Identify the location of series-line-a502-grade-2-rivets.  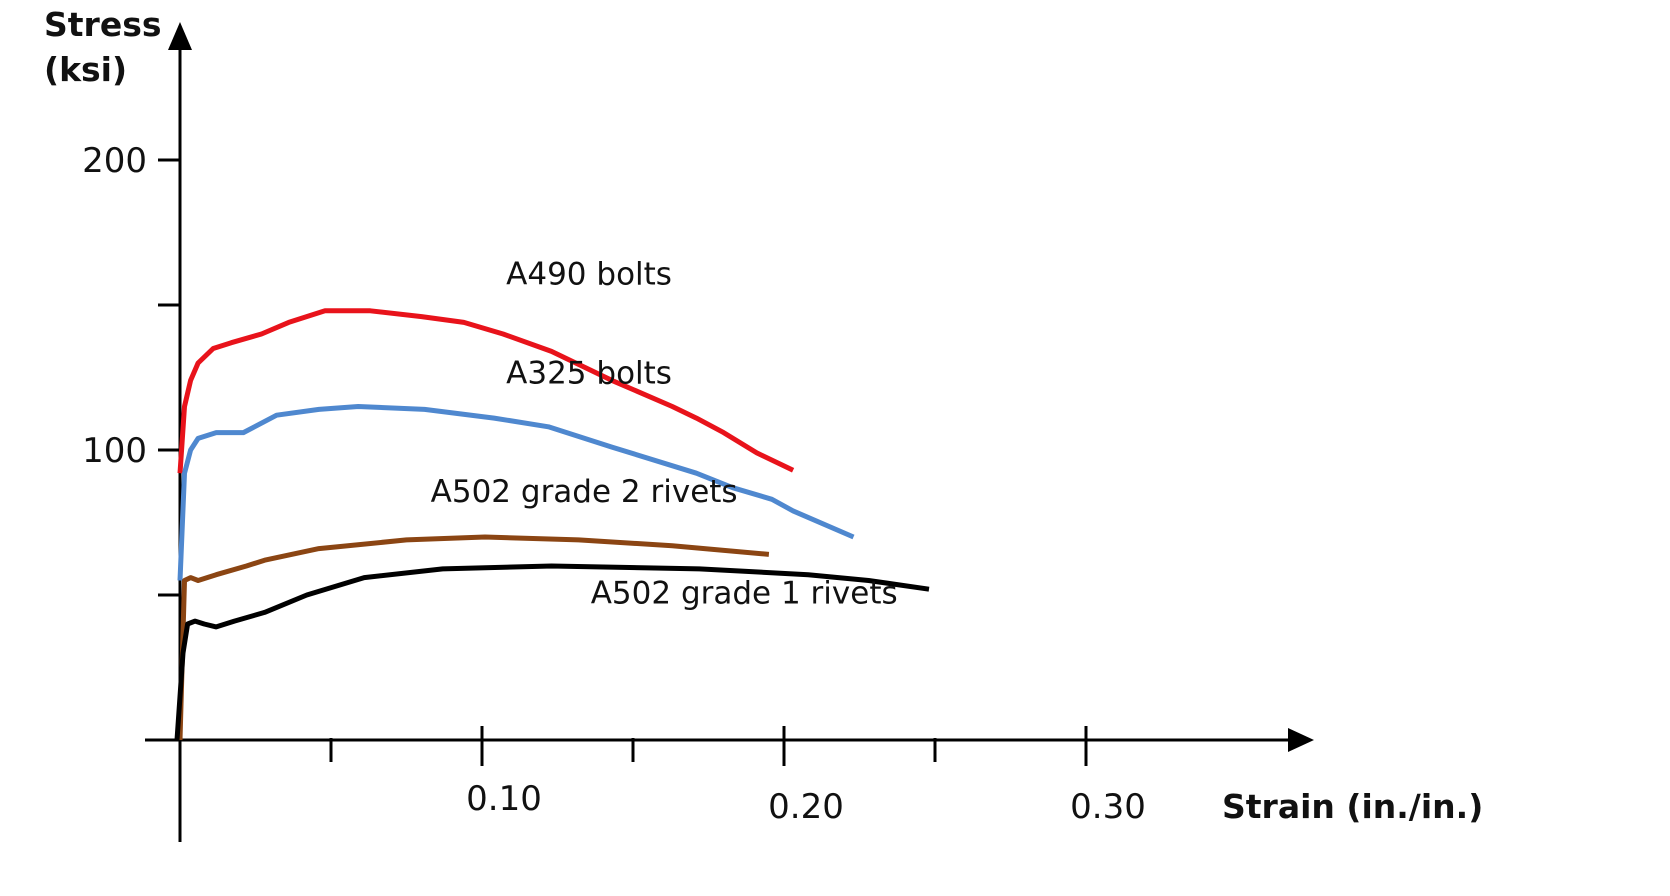
(473, 637).